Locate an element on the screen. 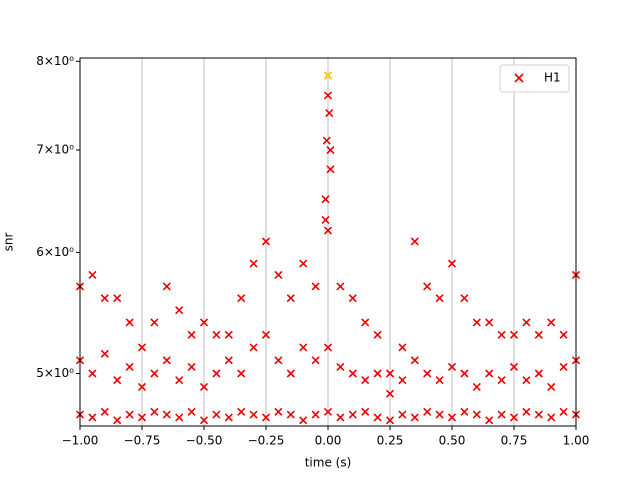 The height and width of the screenshot is (480, 640). y-tick-label: 5×10⁰ is located at coordinates (55, 373).